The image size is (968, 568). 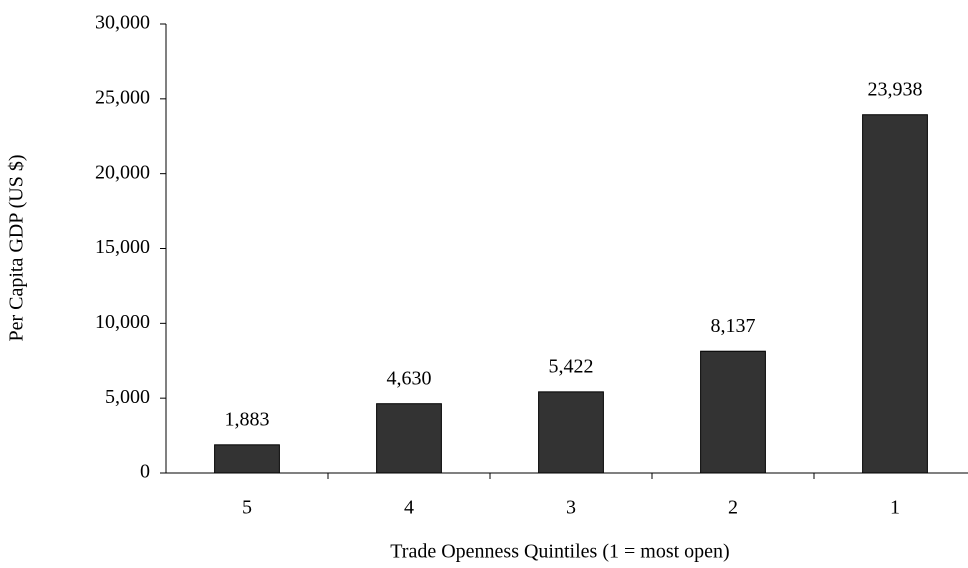 What do you see at coordinates (409, 378) in the screenshot?
I see `data-label: 4,630` at bounding box center [409, 378].